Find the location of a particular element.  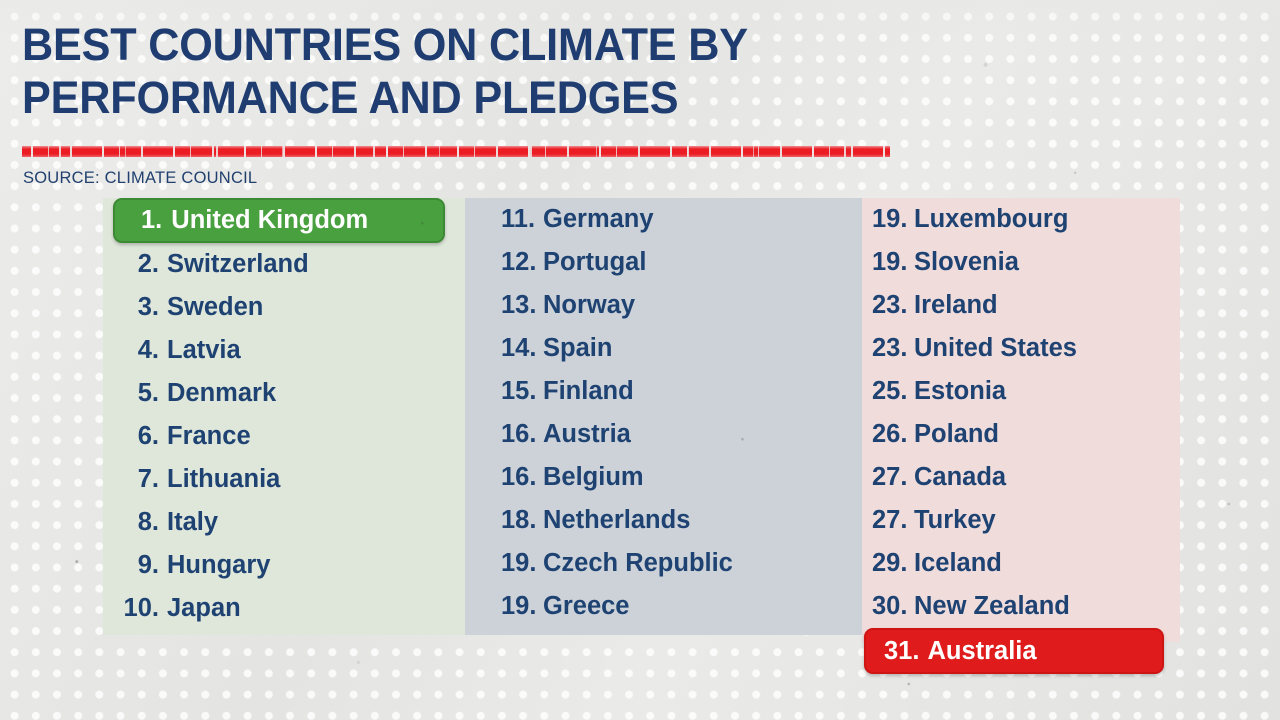

country-name: Spain is located at coordinates (578, 348).